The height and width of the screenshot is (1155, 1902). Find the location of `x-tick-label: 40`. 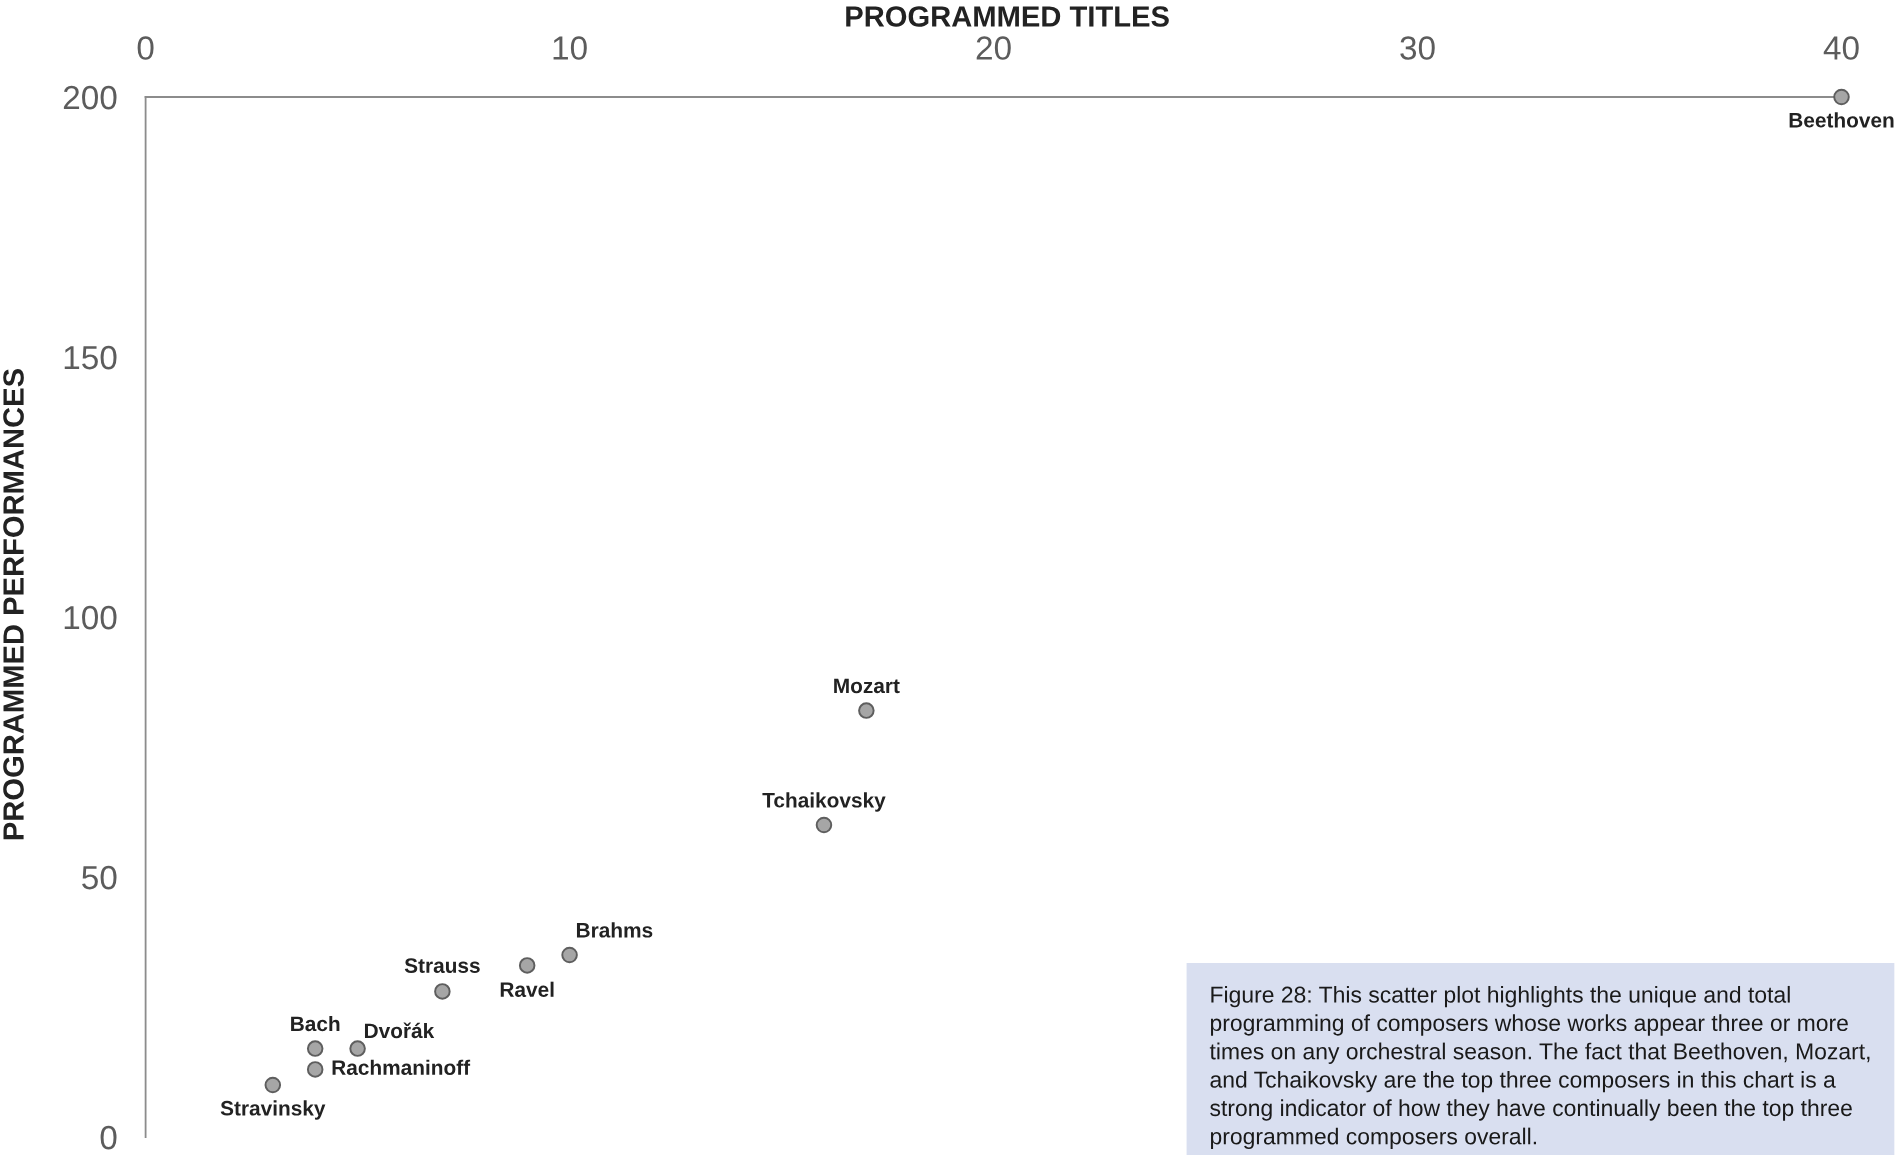

x-tick-label: 40 is located at coordinates (1841, 48).